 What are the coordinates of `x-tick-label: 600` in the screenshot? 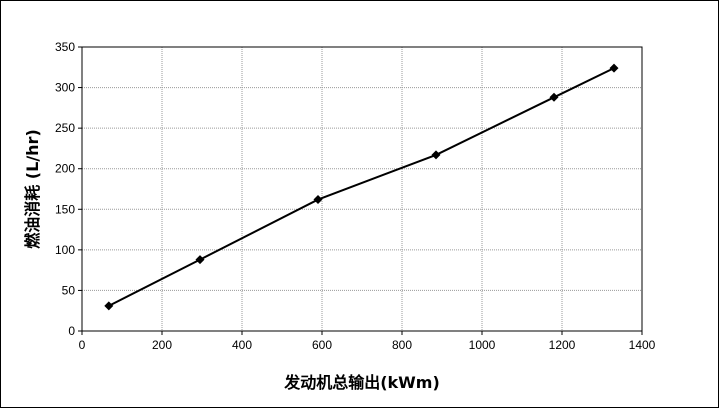 It's located at (322, 345).